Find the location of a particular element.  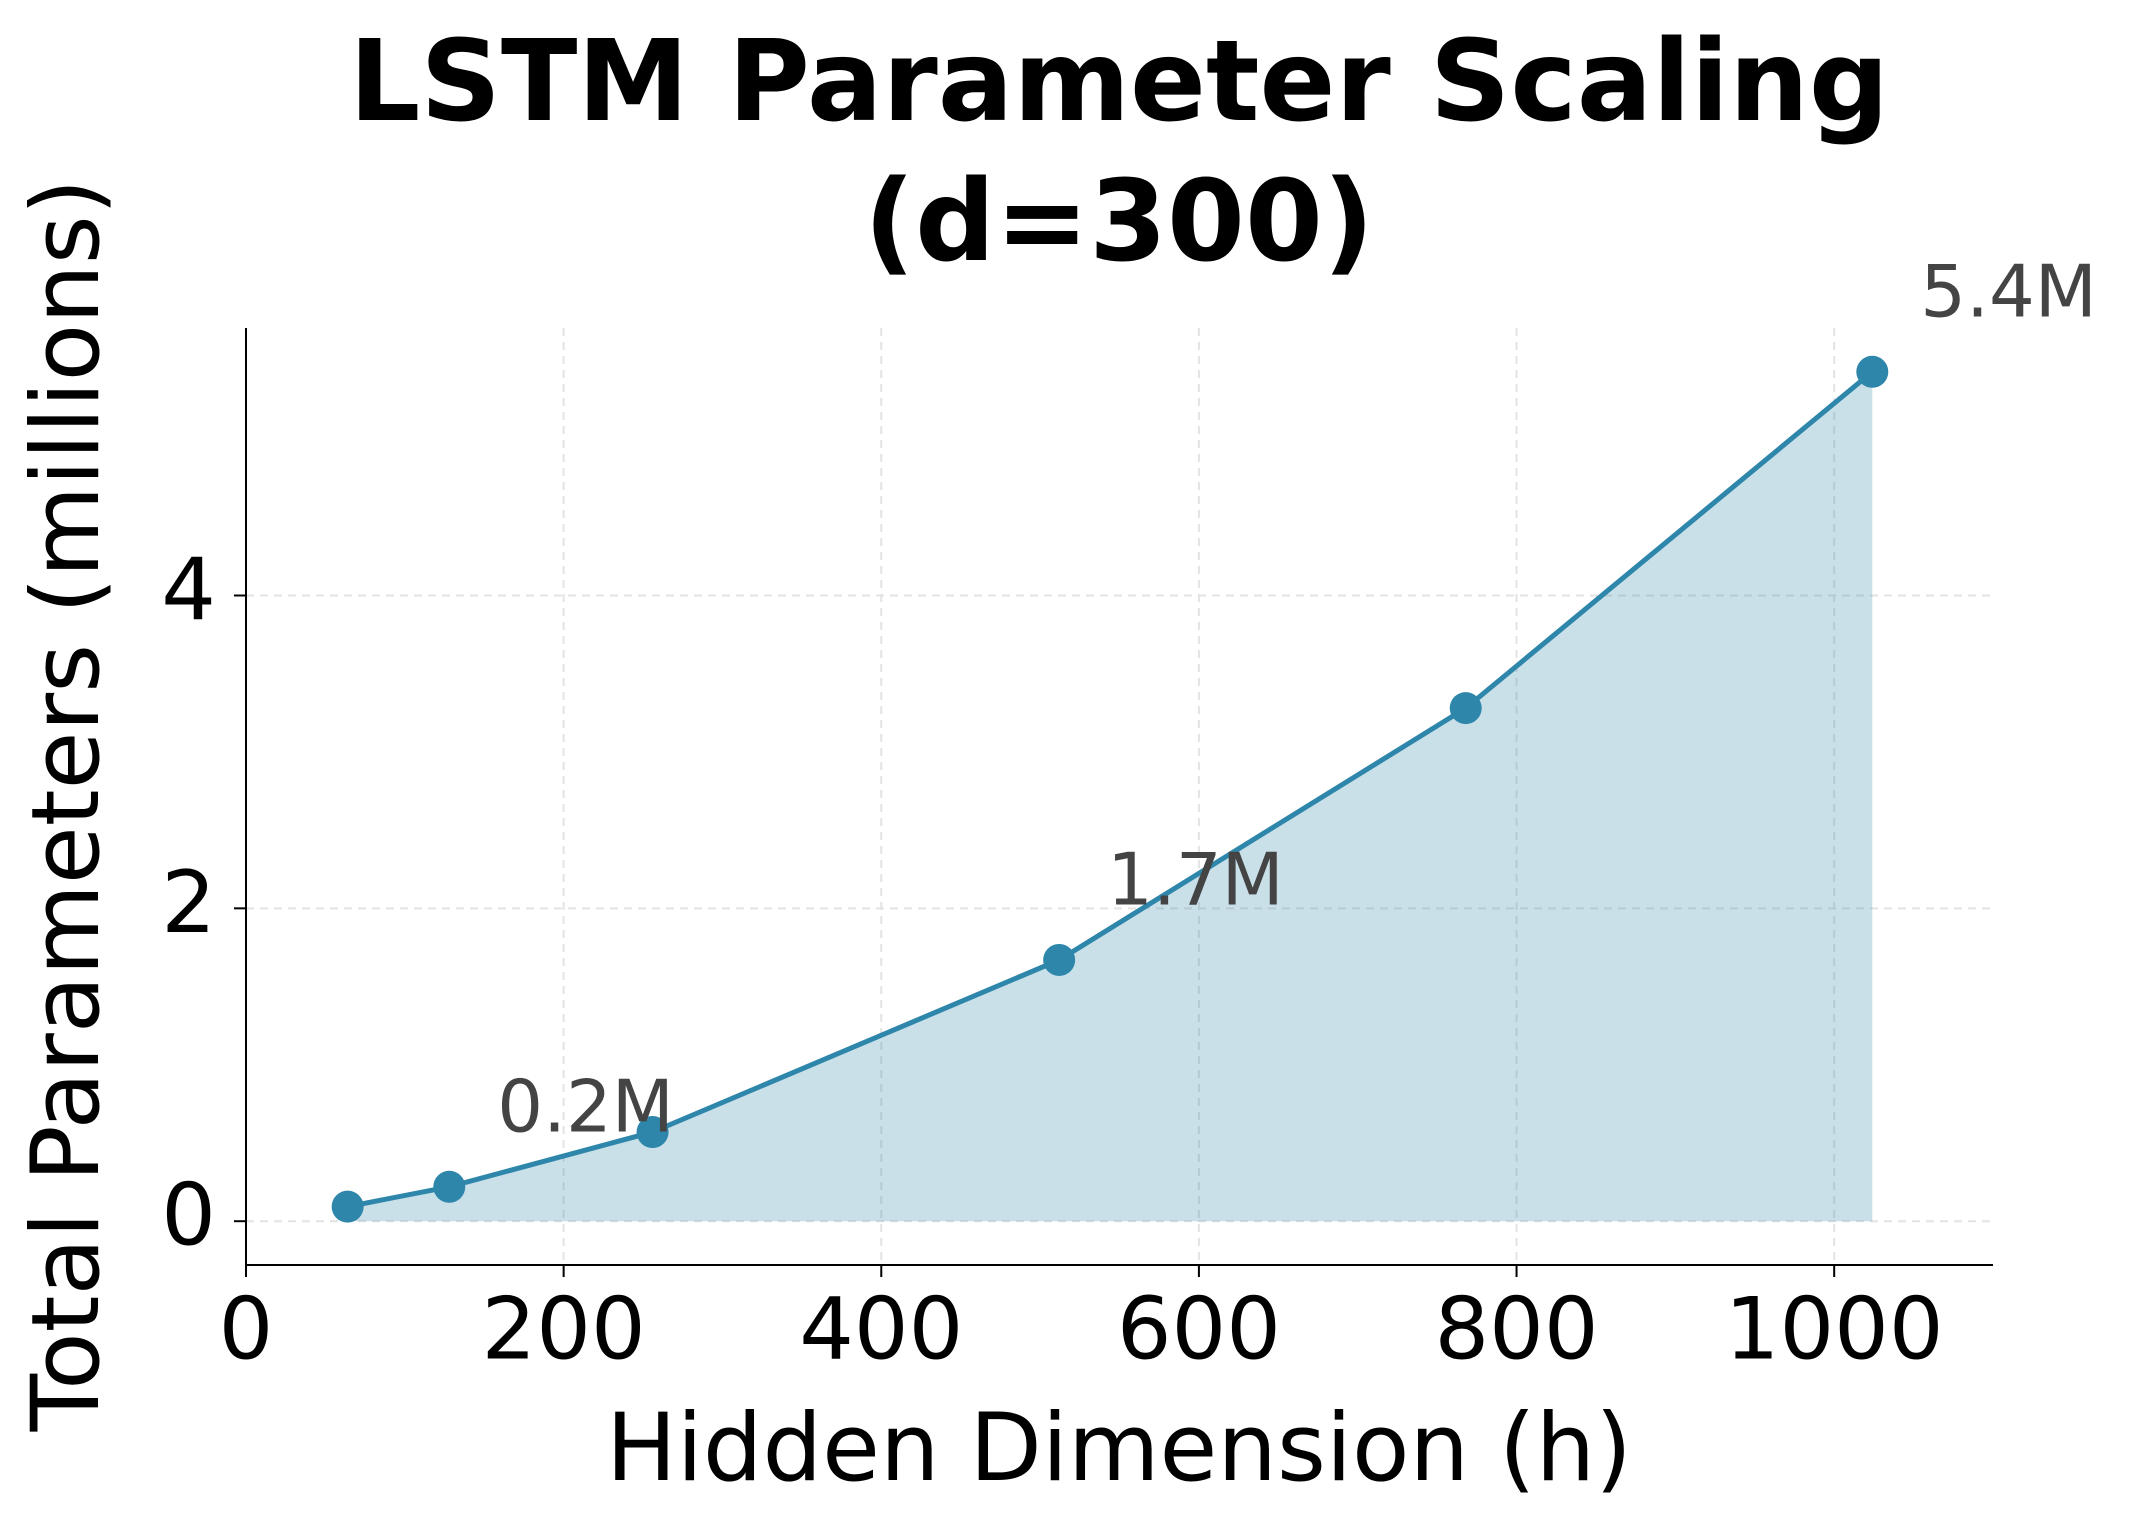

value-label: 0.2M is located at coordinates (585, 1106).